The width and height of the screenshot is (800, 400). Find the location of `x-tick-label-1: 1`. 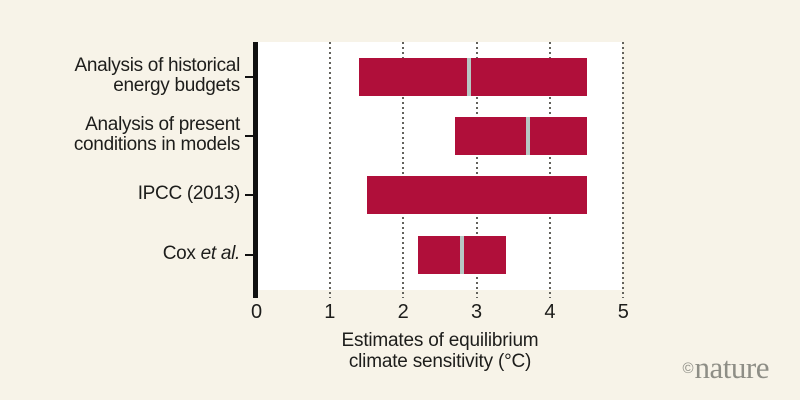

x-tick-label-1: 1 is located at coordinates (330, 312).